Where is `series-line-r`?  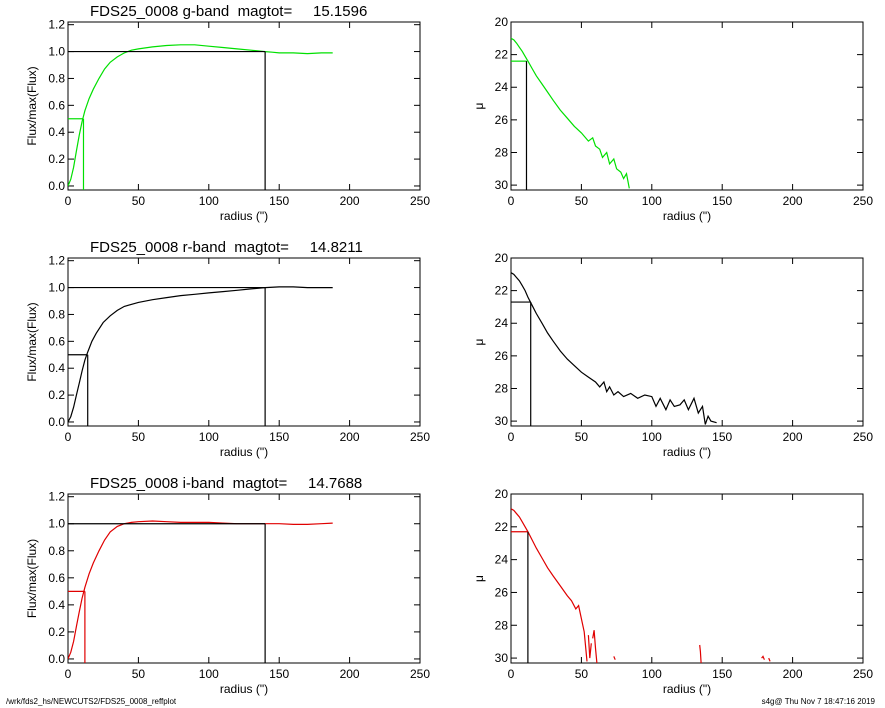
series-line-r is located at coordinates (614, 348).